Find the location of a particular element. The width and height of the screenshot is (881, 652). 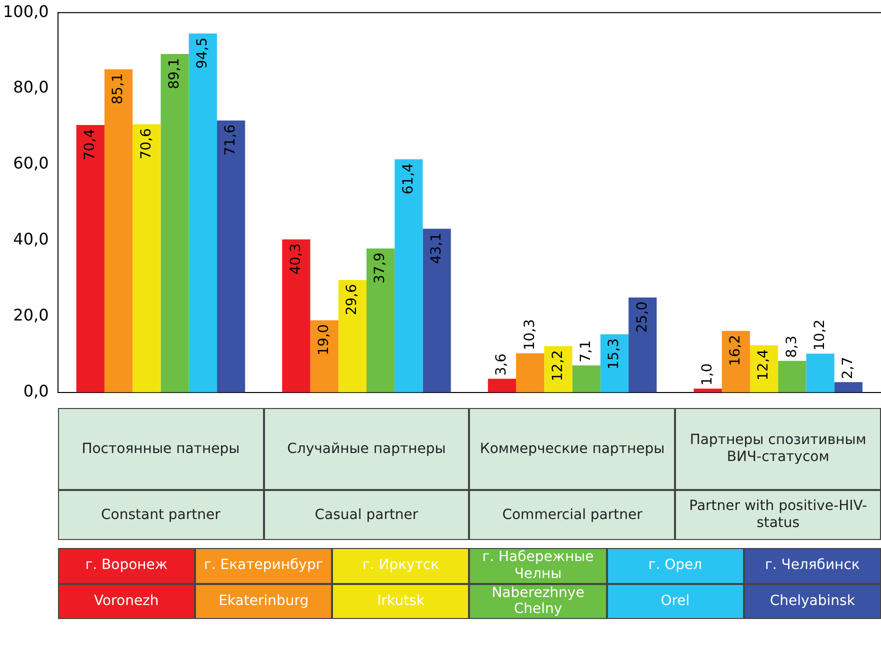

text: г. Воронеж Voronezh is located at coordinates (126, 583).